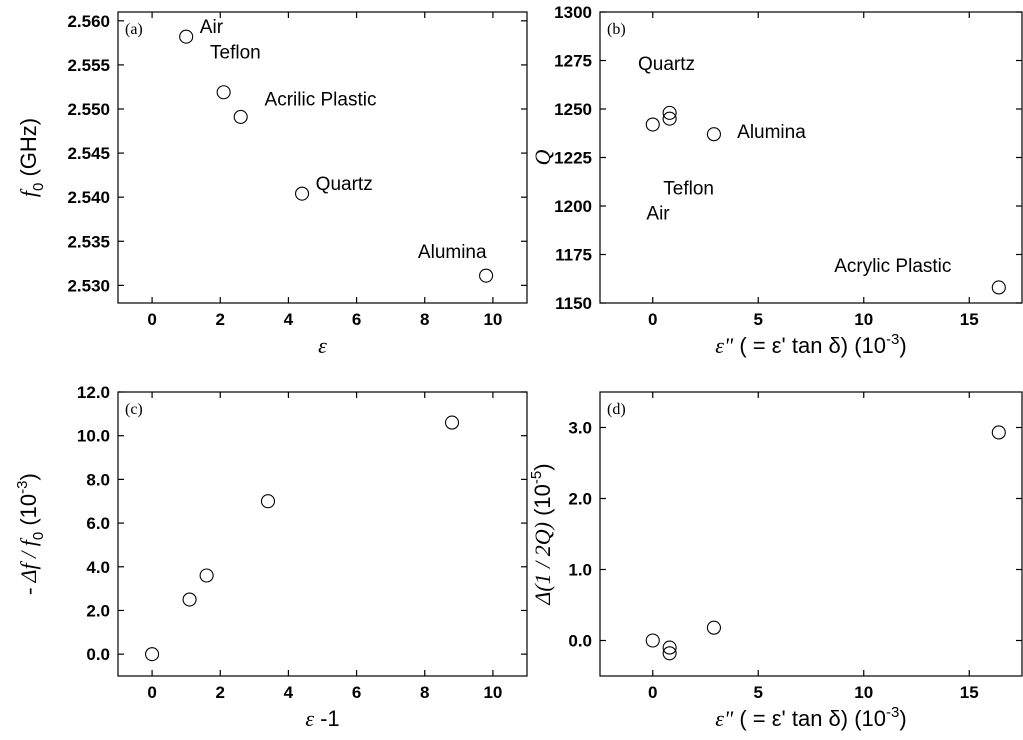  What do you see at coordinates (322, 718) in the screenshot?
I see `x-axis-label: ε -1` at bounding box center [322, 718].